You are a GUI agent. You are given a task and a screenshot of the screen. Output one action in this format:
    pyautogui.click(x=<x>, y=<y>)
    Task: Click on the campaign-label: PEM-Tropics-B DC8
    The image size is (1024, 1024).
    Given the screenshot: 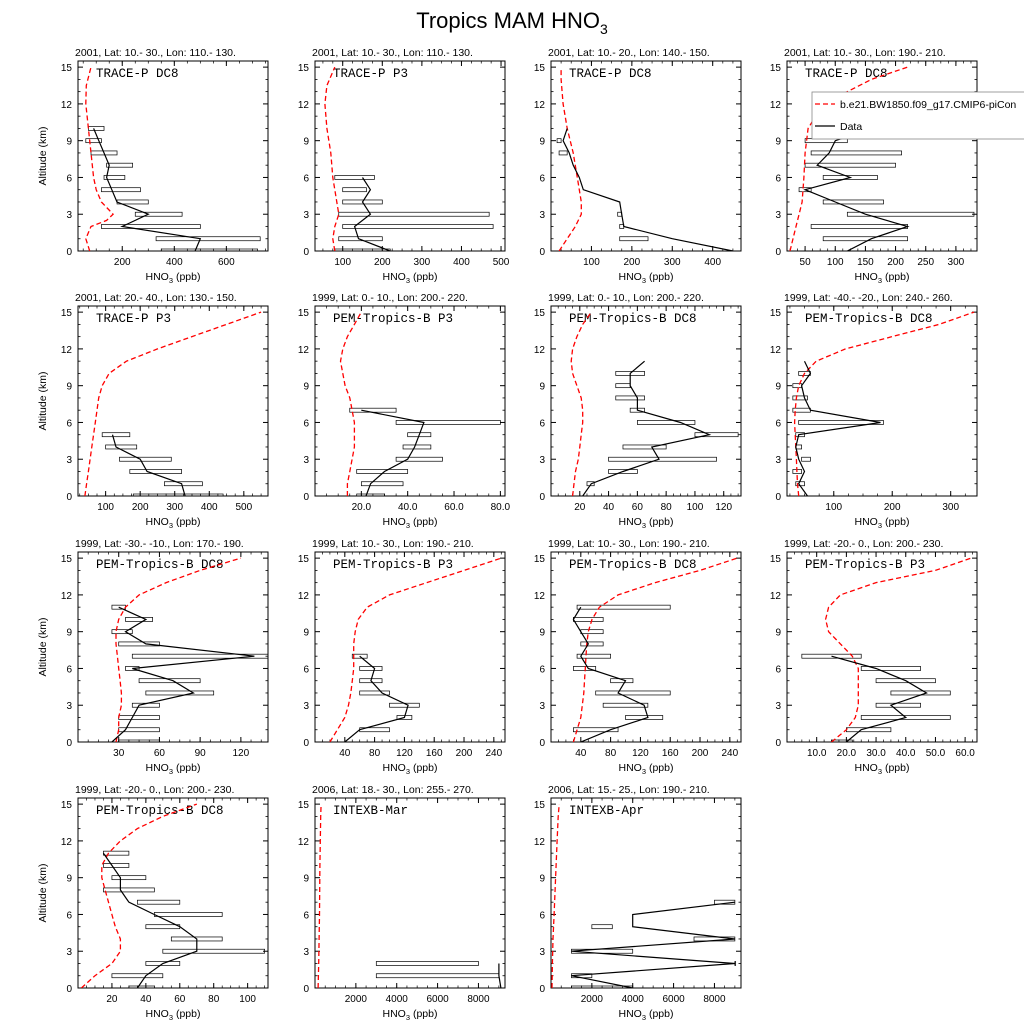 What is the action you would take?
    pyautogui.click(x=869, y=319)
    